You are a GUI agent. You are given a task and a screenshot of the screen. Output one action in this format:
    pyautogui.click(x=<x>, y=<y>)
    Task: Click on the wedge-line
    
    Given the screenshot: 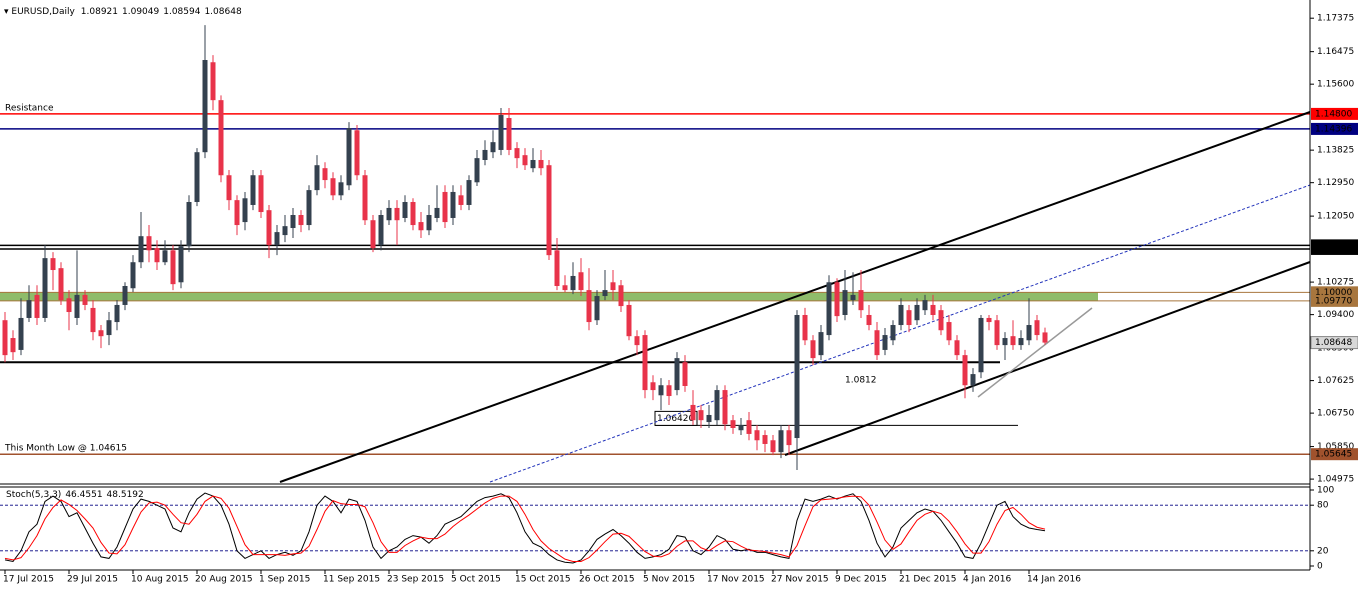 What is the action you would take?
    pyautogui.click(x=1035, y=352)
    